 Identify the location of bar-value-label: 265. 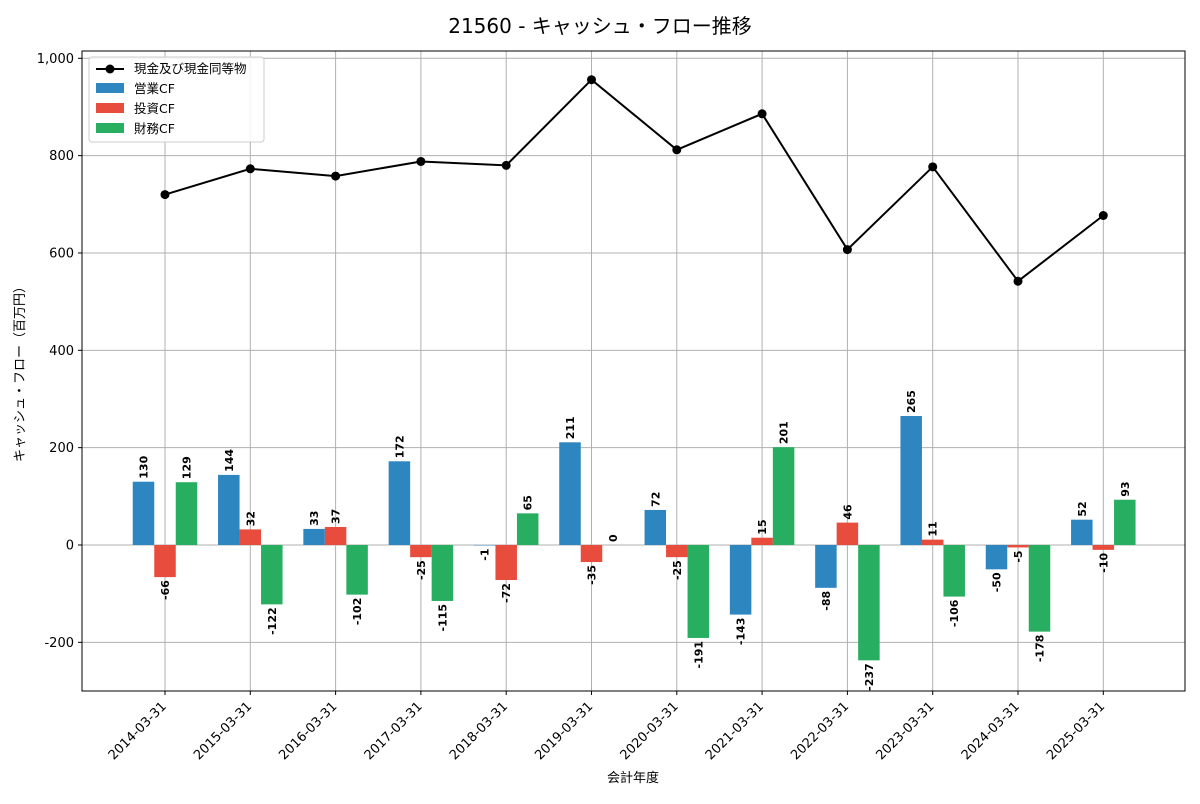
(911, 401).